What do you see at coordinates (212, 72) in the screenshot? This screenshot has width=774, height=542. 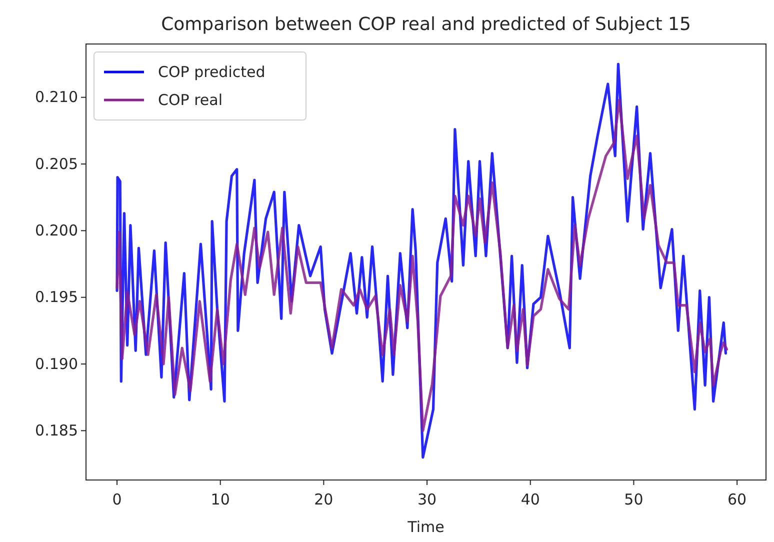 I see `legend-label: COP predicted` at bounding box center [212, 72].